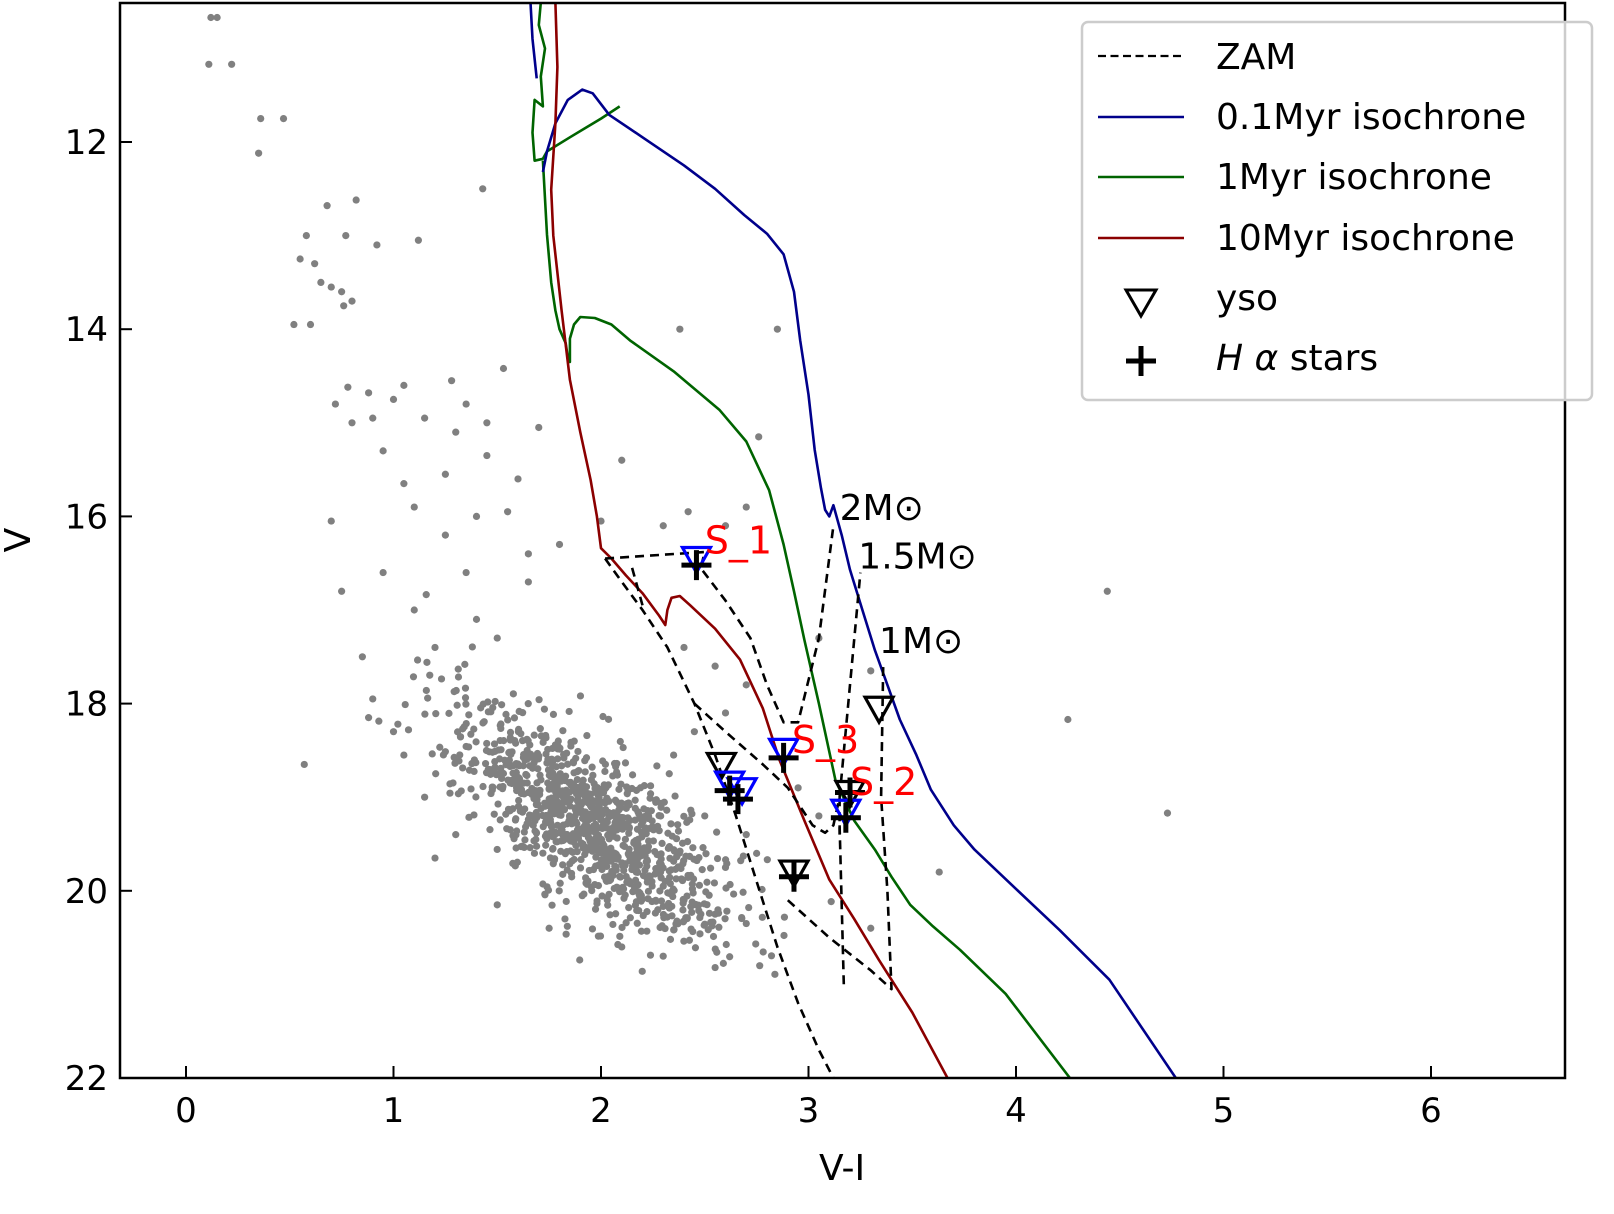  I want to click on legend-label: ZAM, so click(1256, 57).